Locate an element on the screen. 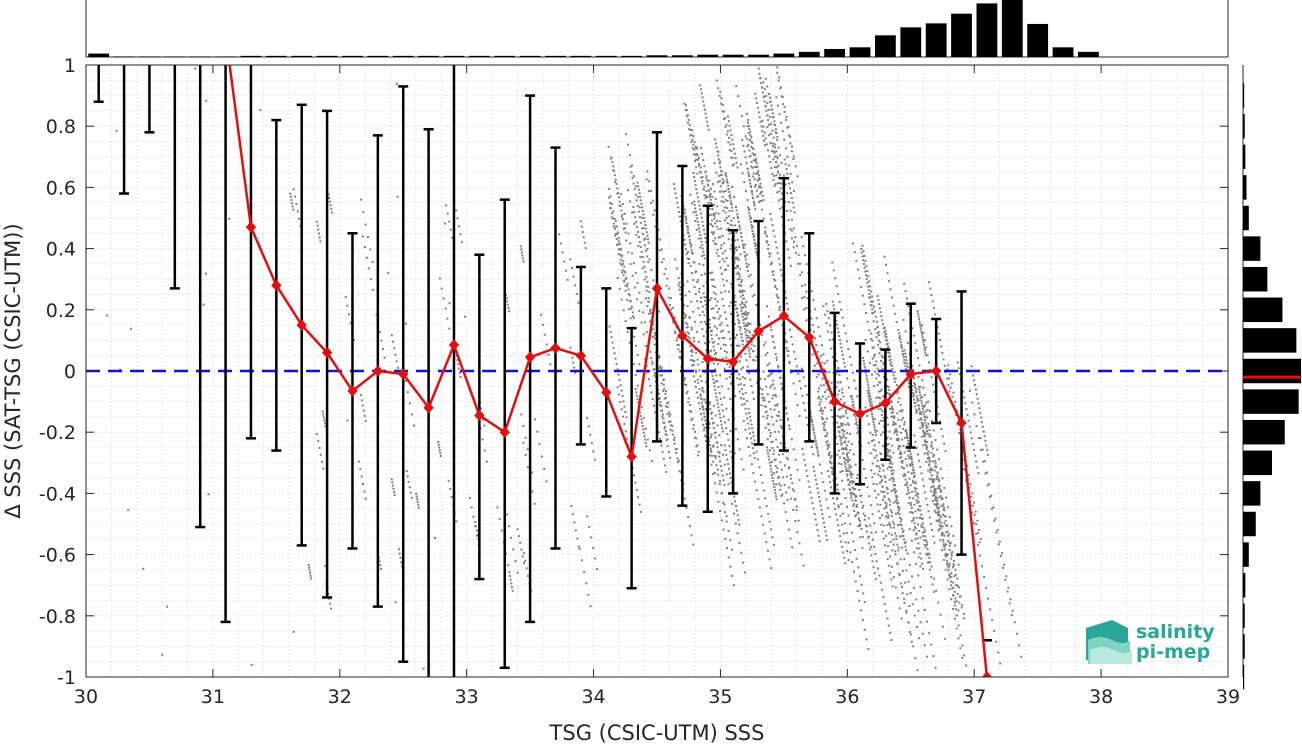  x-tick-label: 32 is located at coordinates (340, 697).